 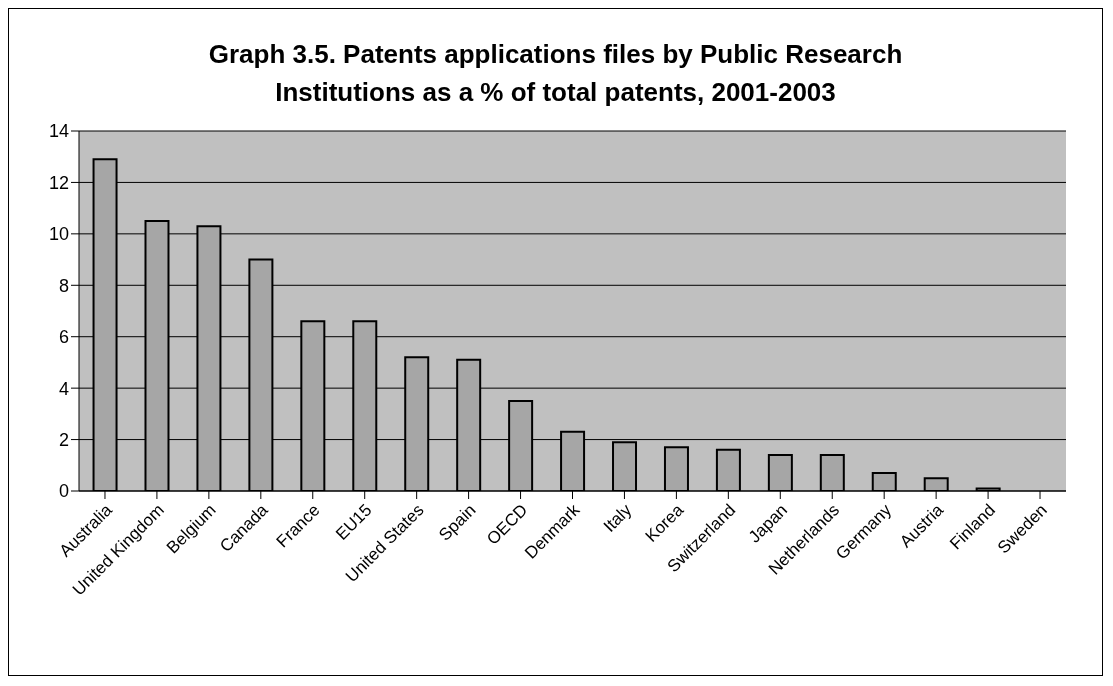 I want to click on y-tick-label: 10, so click(x=58, y=234).